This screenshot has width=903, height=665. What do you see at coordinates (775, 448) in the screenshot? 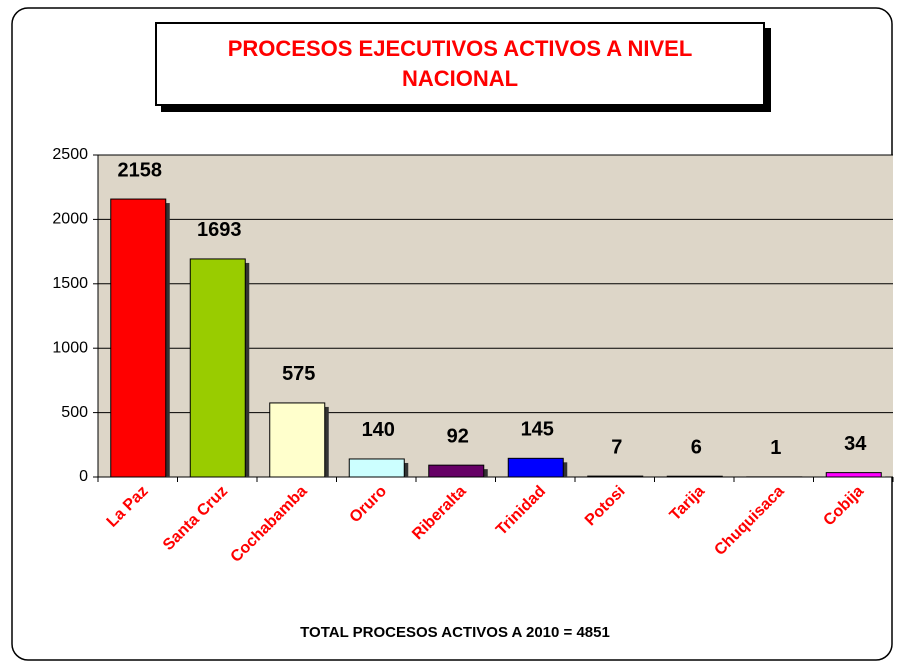
I see `value-label: 1` at bounding box center [775, 448].